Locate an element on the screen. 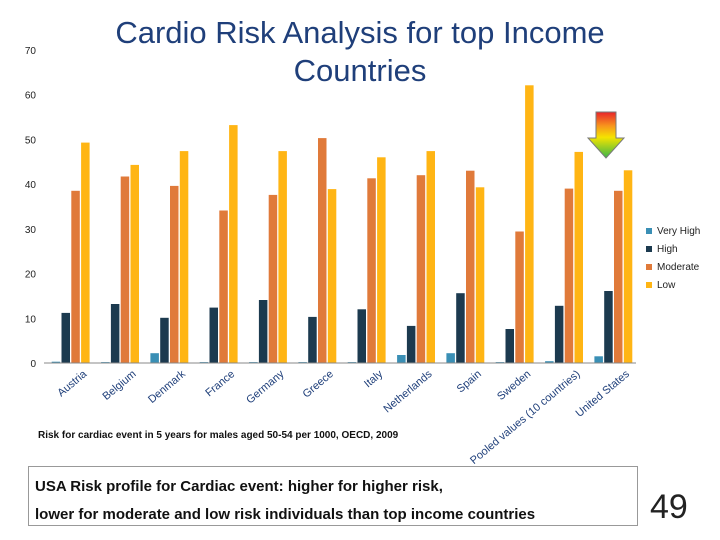 The width and height of the screenshot is (720, 540). legend-label: Very High is located at coordinates (679, 231).